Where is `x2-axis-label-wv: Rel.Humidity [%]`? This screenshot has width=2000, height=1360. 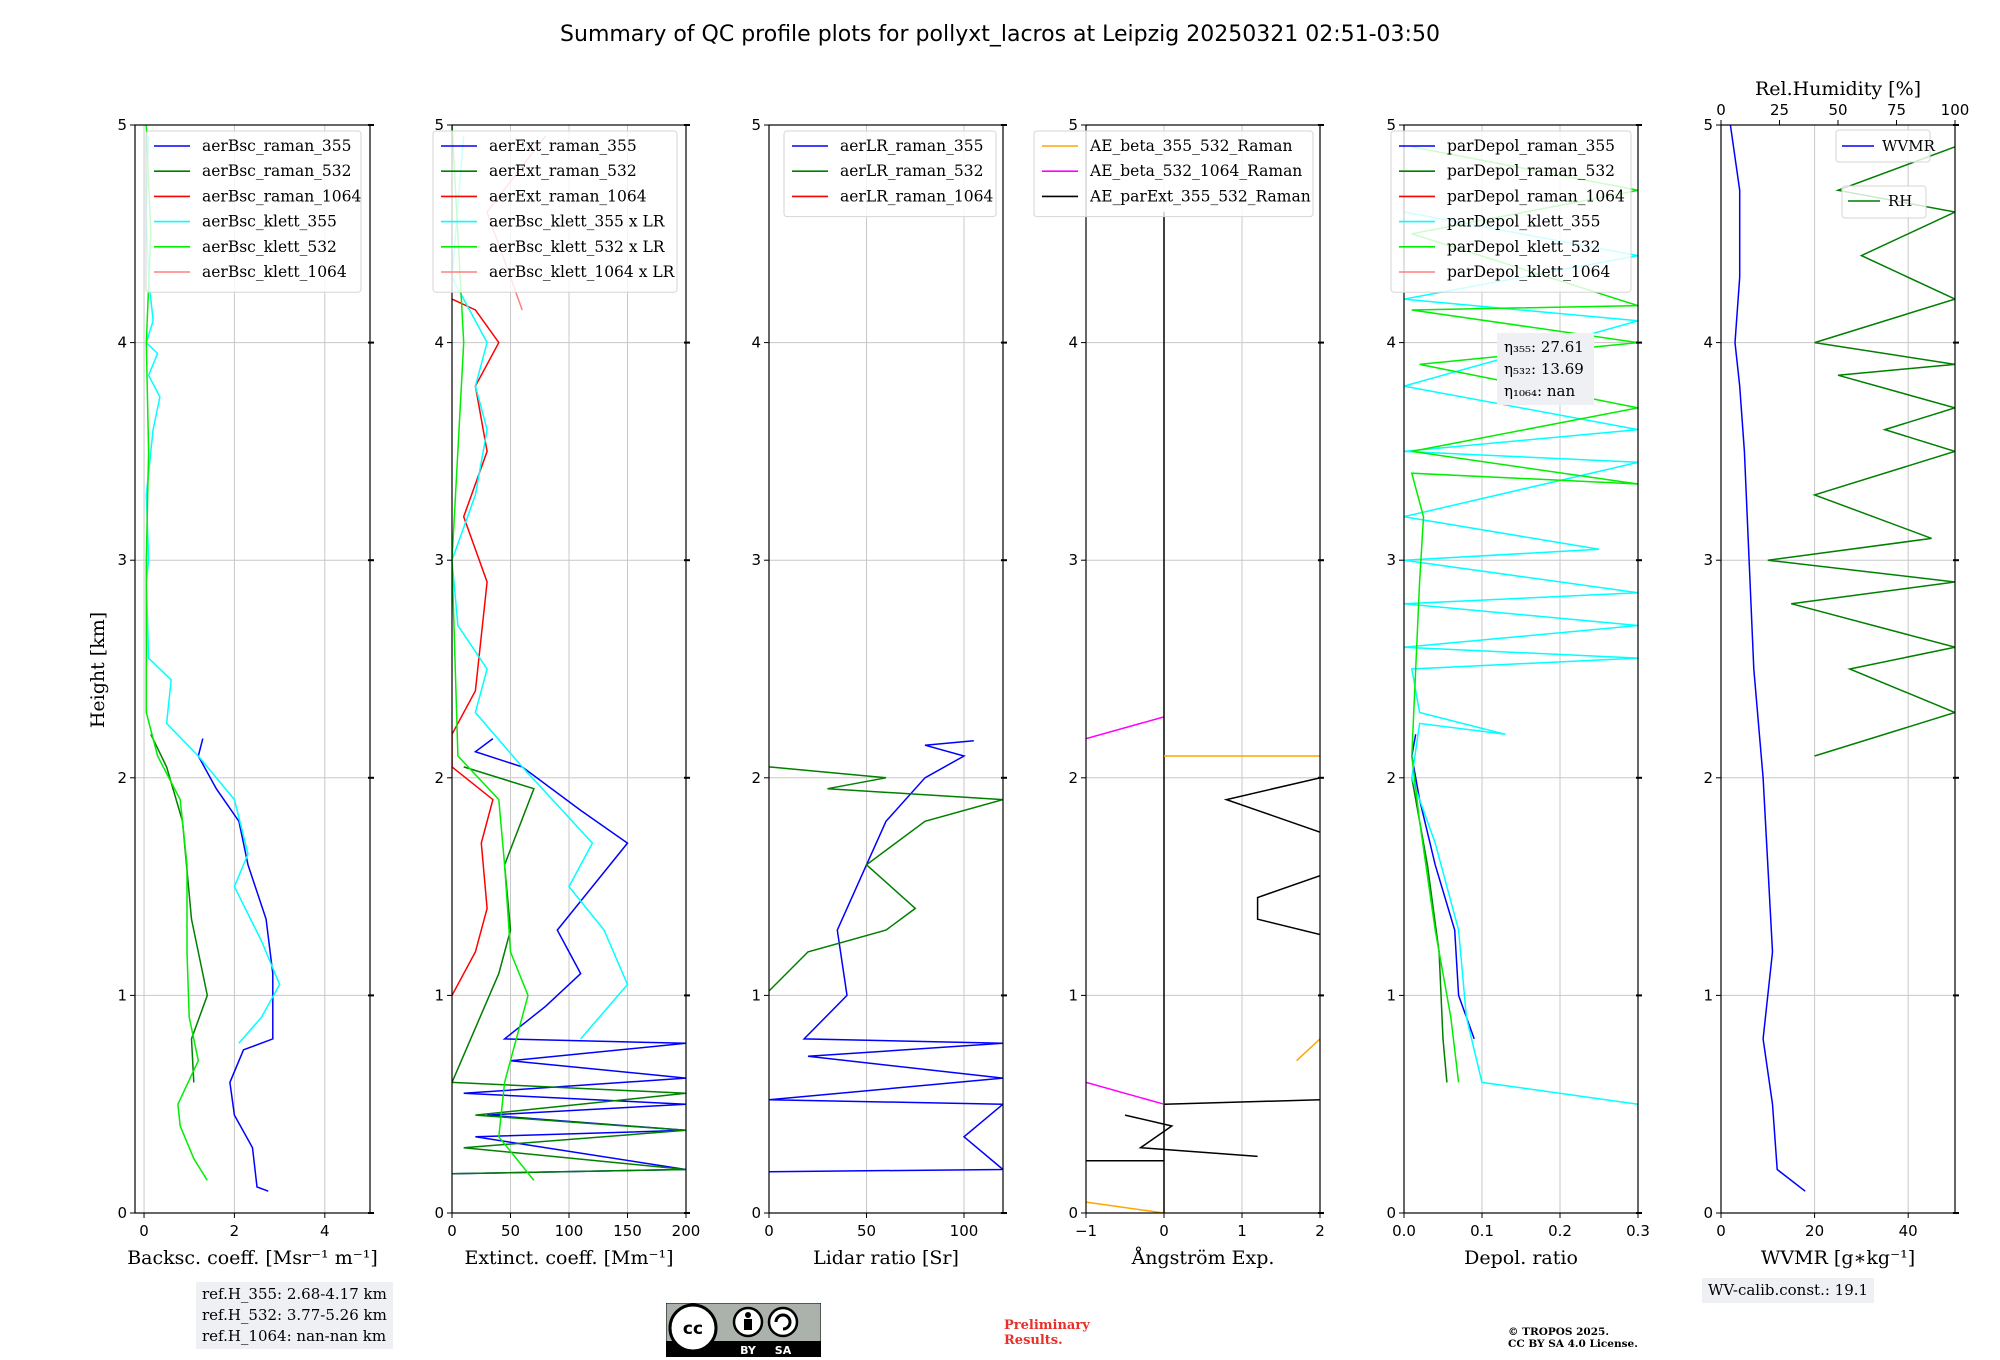
x2-axis-label-wv: Rel.Humidity [%] is located at coordinates (1838, 89).